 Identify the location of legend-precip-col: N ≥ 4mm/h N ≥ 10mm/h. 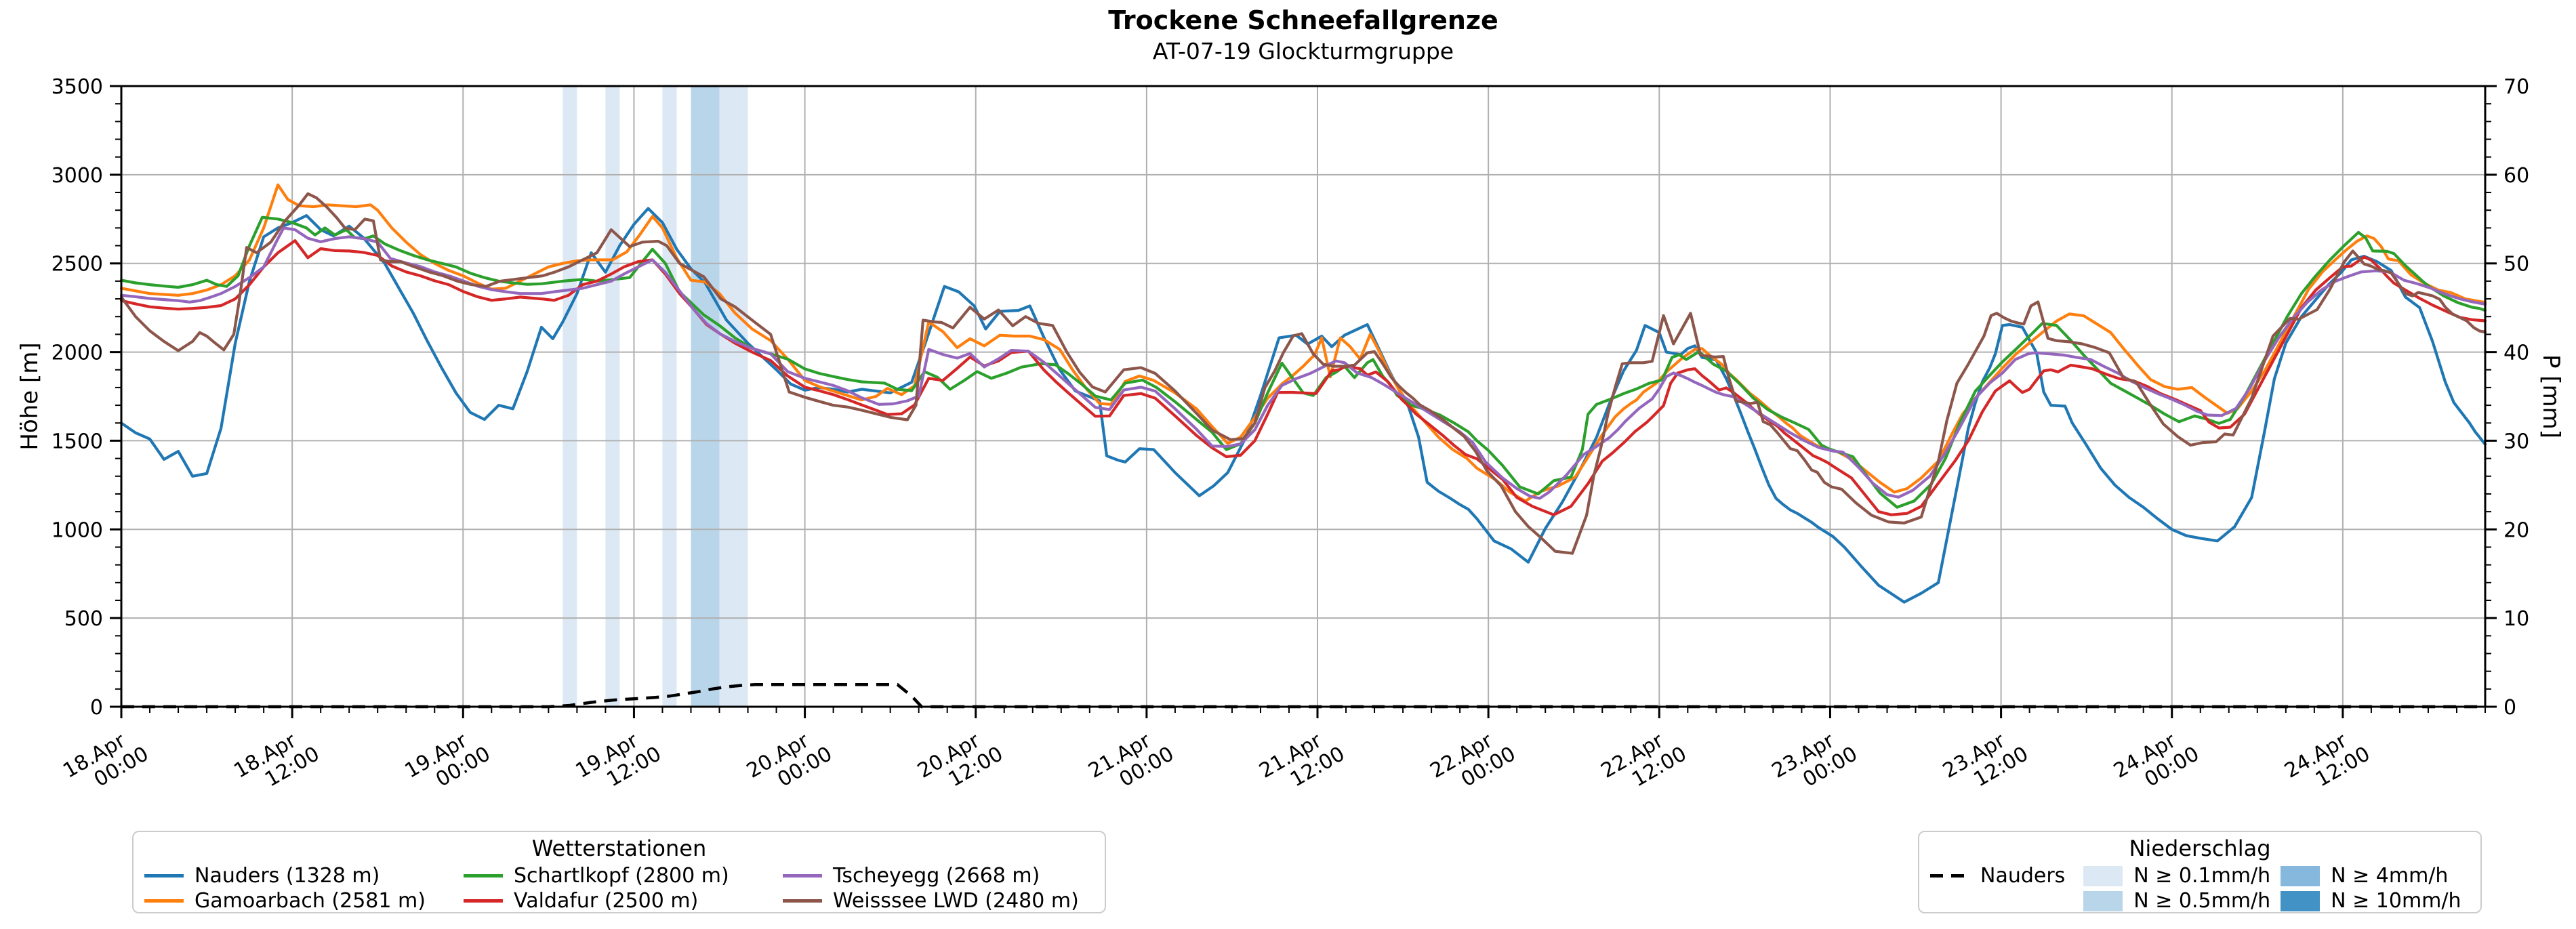
(2375, 888).